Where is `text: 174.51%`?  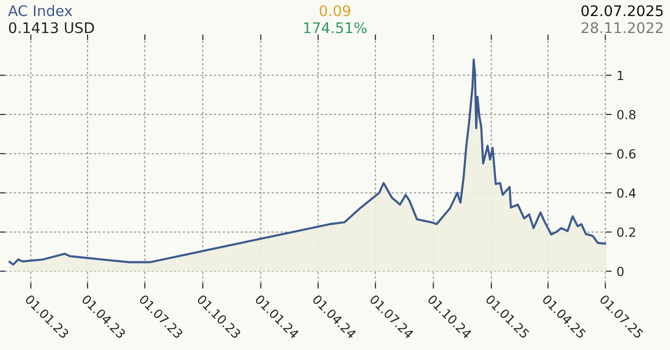
text: 174.51% is located at coordinates (335, 28).